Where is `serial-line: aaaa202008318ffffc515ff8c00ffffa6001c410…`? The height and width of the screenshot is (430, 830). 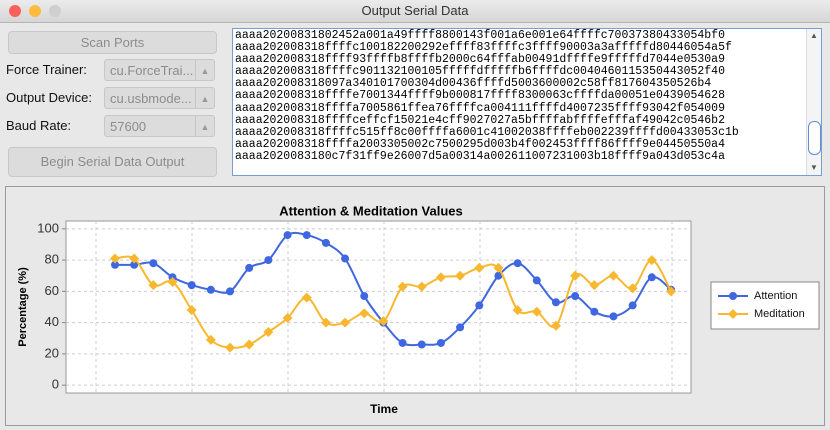
serial-line: aaaa202008318ffffc515ff8c00ffffa6001c410… is located at coordinates (487, 132).